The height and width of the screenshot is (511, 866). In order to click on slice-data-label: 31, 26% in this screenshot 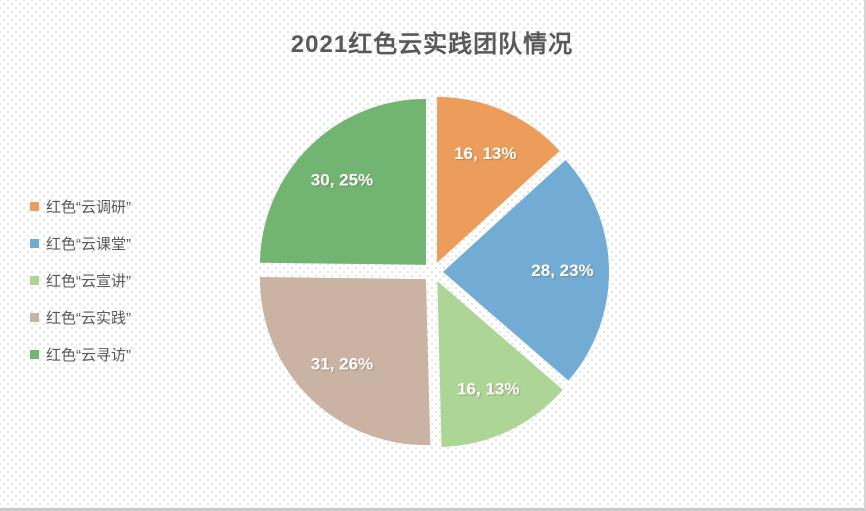, I will do `click(342, 364)`.